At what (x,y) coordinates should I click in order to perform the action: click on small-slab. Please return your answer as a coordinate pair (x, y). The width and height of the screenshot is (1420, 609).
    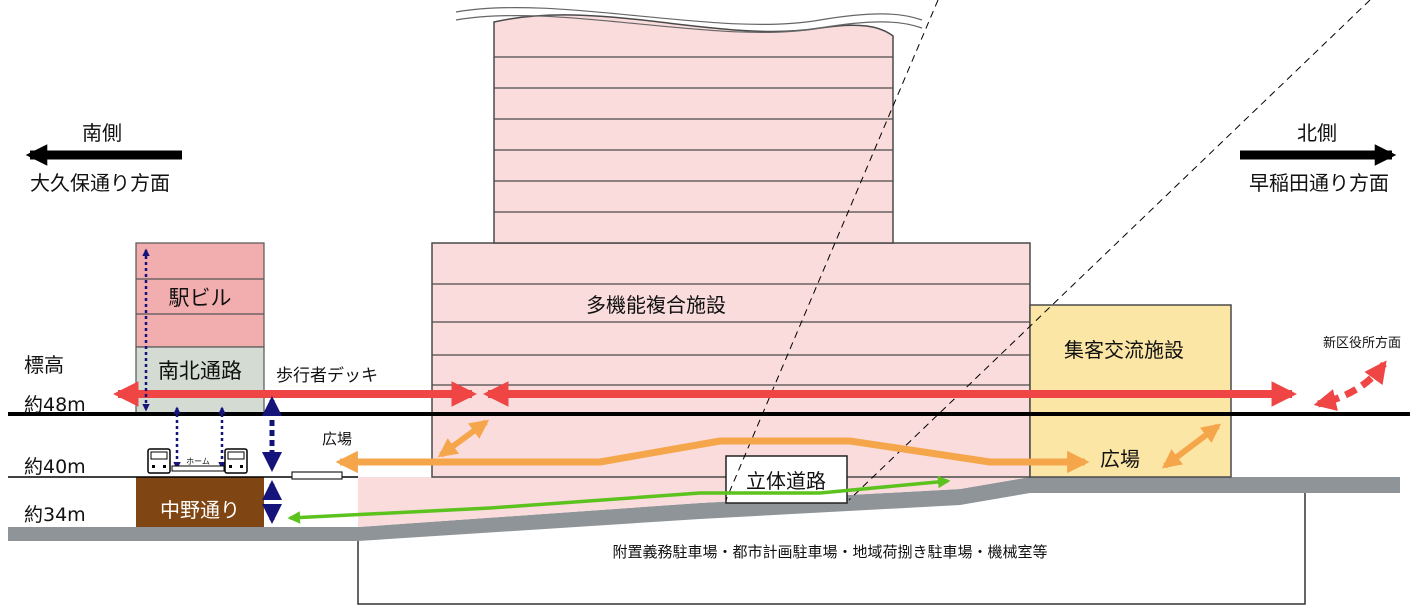
    Looking at the image, I should click on (317, 475).